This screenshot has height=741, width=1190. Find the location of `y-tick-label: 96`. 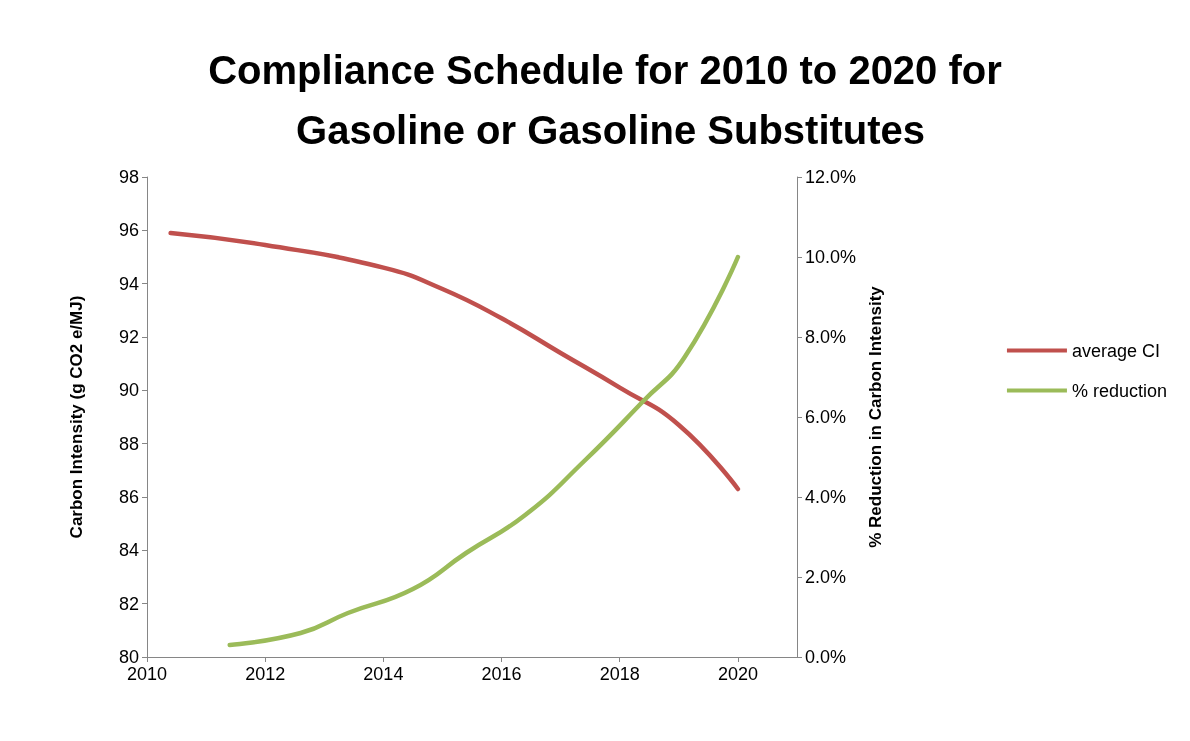

y-tick-label: 96 is located at coordinates (128, 230).